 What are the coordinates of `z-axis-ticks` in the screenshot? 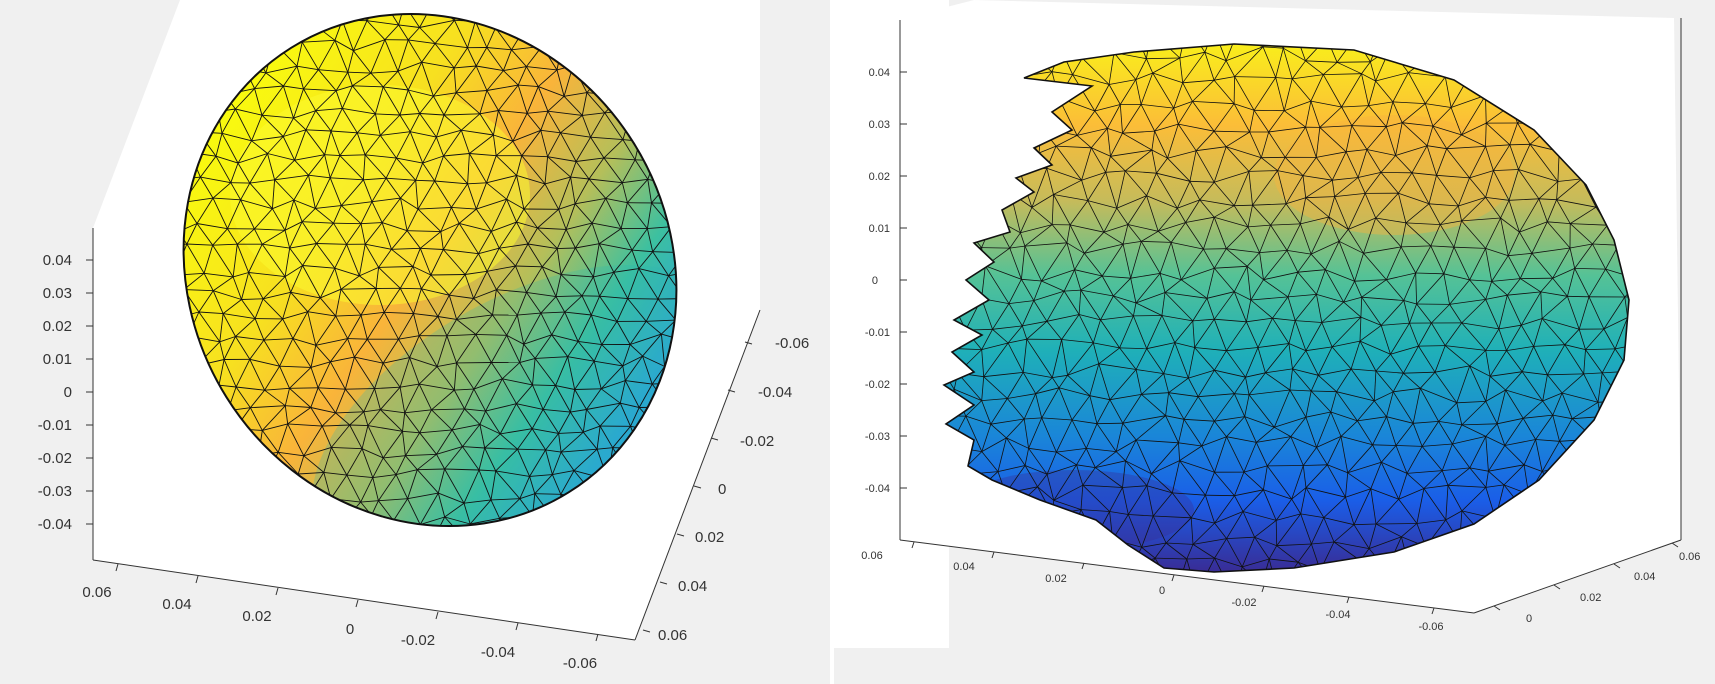 It's located at (89, 392).